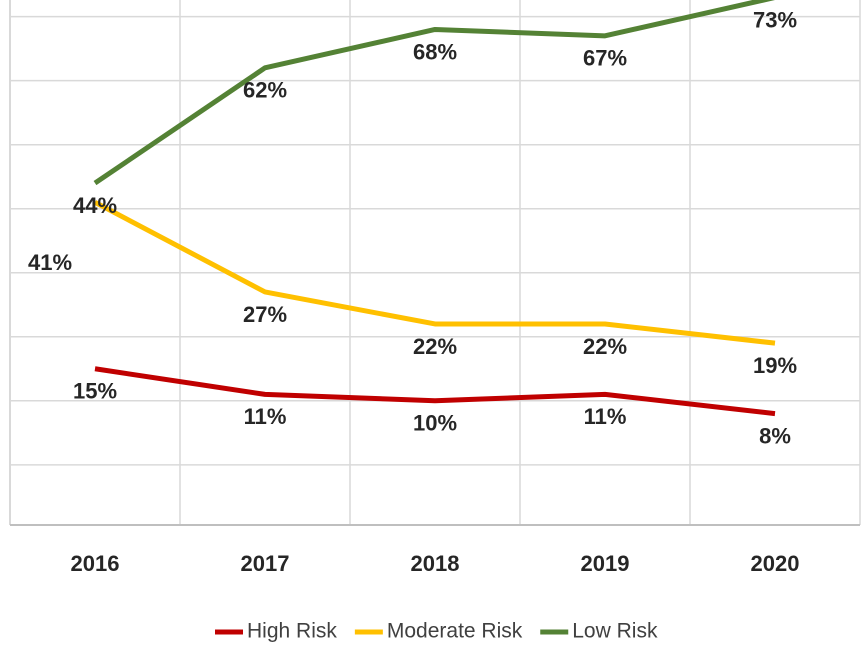  What do you see at coordinates (265, 563) in the screenshot?
I see `x-tick-label: 2017` at bounding box center [265, 563].